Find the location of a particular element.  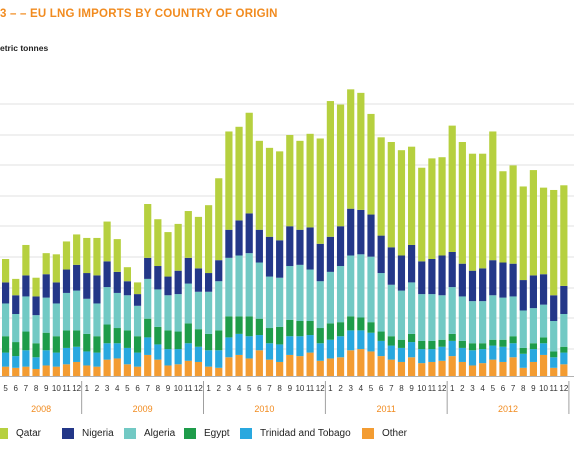

month-tick-label: 2 is located at coordinates (219, 388).